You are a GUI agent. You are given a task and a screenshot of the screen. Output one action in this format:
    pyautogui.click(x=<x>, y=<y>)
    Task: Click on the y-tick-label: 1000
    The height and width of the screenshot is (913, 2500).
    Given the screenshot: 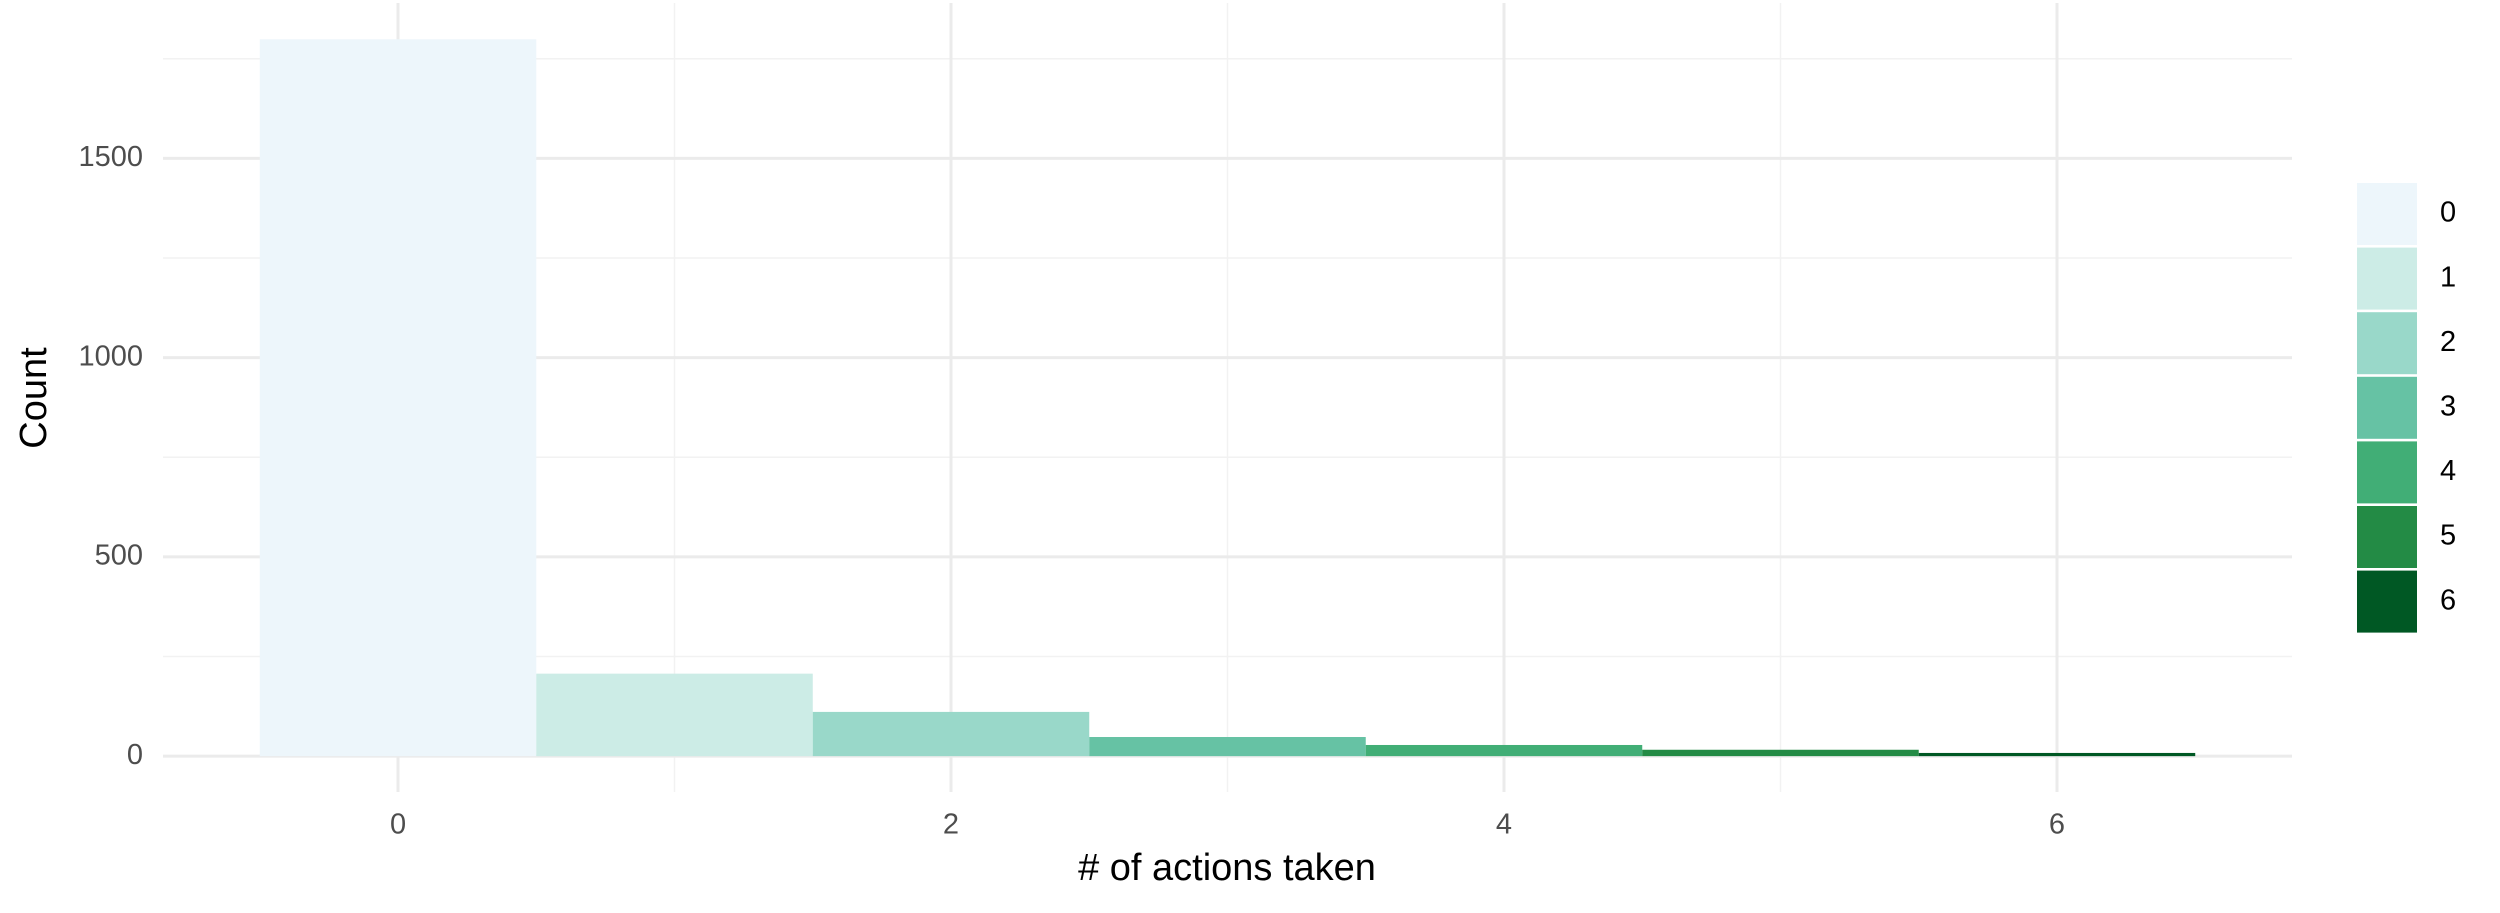 What is the action you would take?
    pyautogui.click(x=110, y=356)
    